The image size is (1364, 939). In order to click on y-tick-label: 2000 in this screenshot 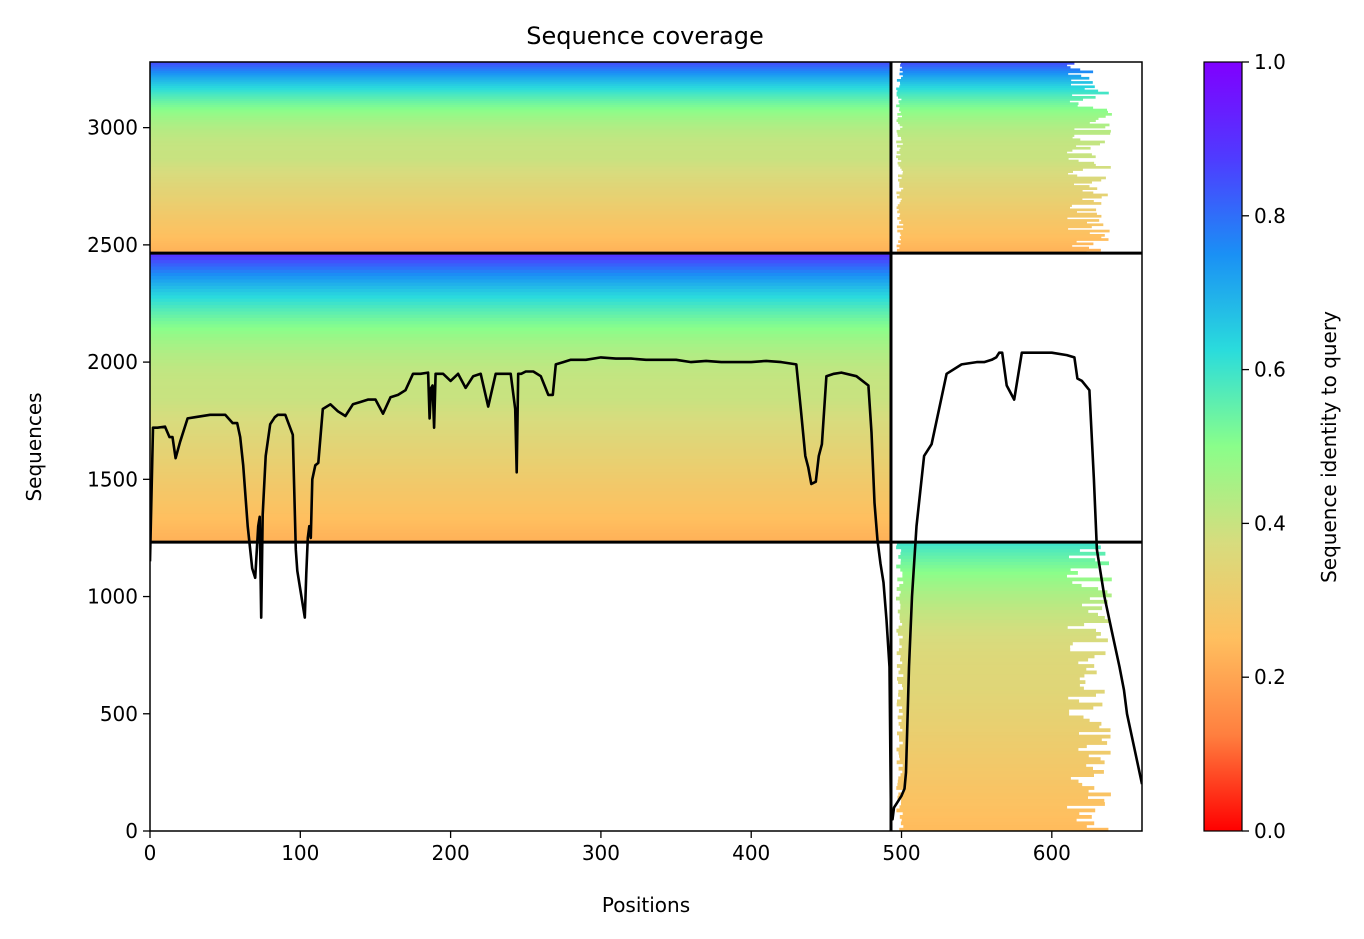, I will do `click(112, 362)`.